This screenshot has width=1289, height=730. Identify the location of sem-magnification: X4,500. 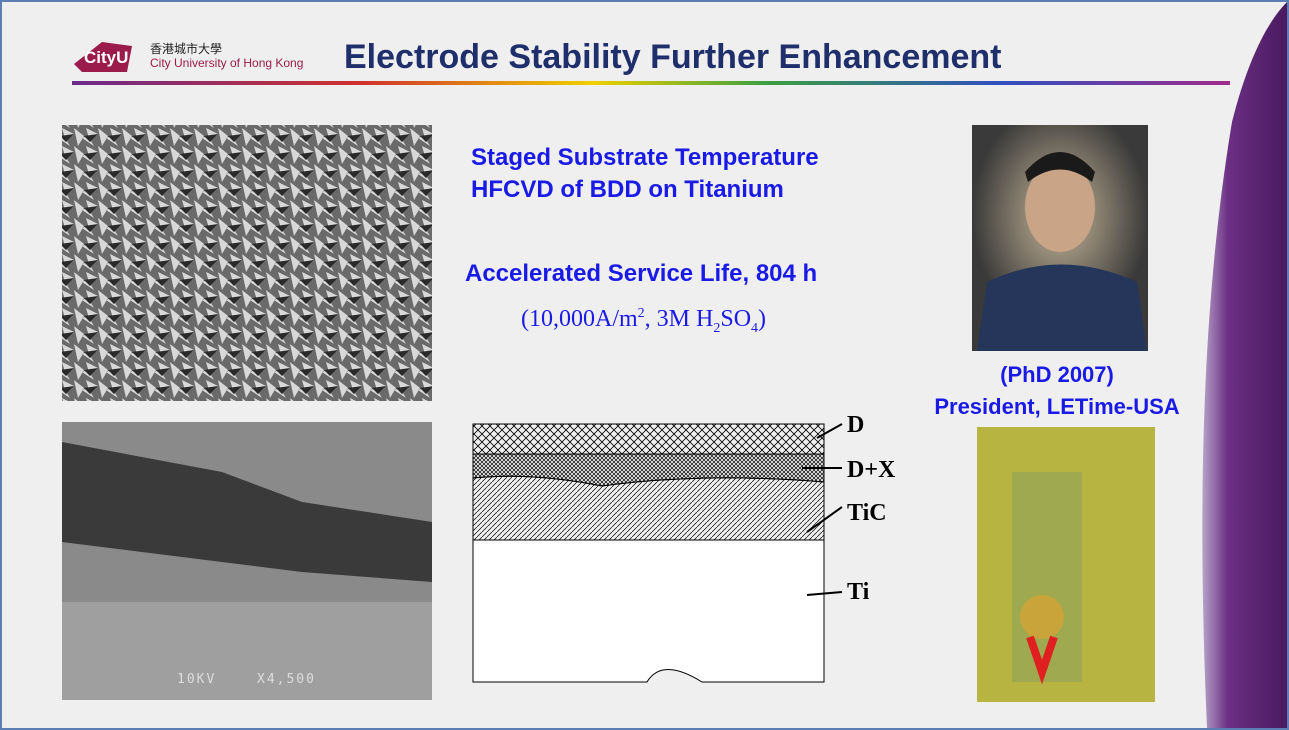
(286, 679).